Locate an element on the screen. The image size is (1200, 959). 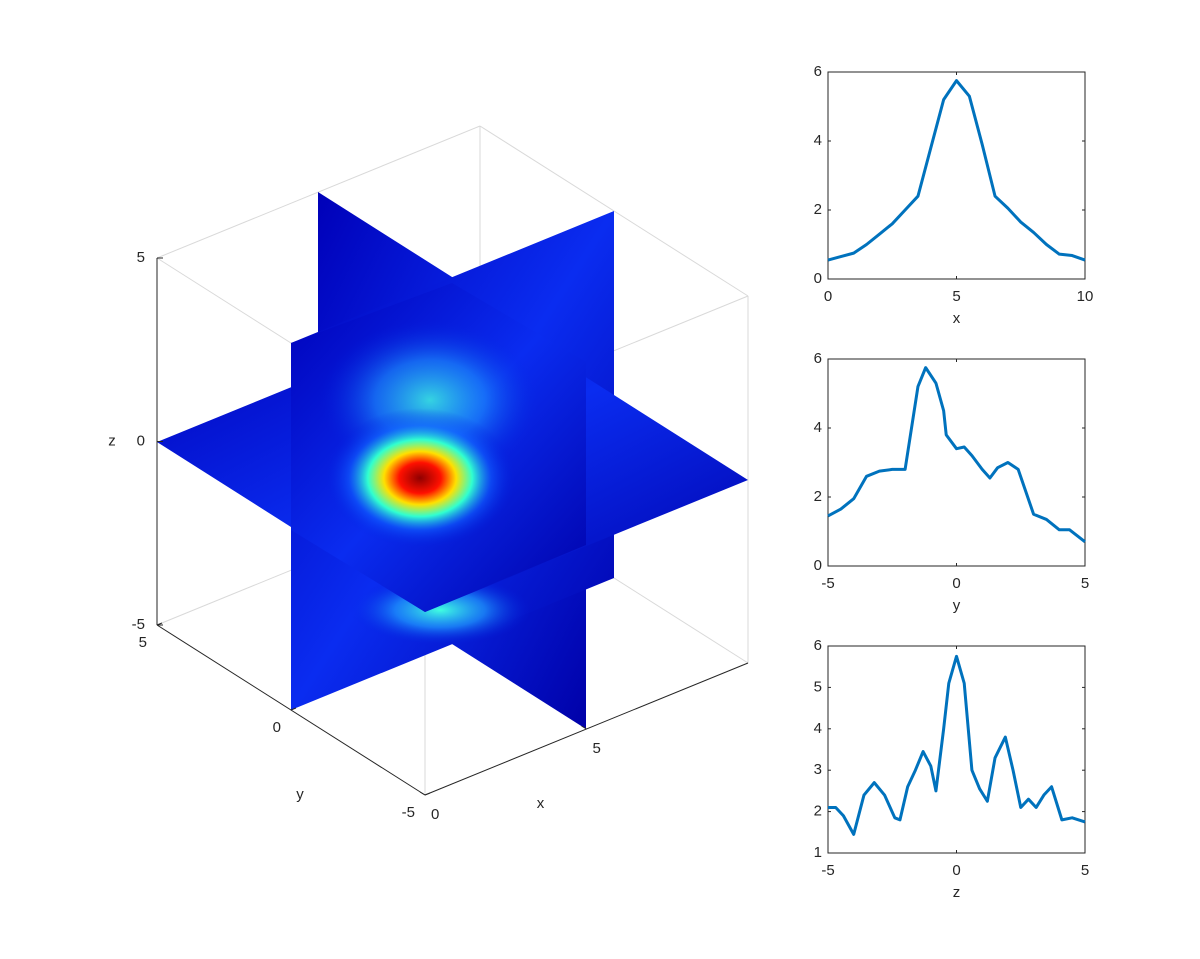
x-axis-label: z is located at coordinates (957, 892).